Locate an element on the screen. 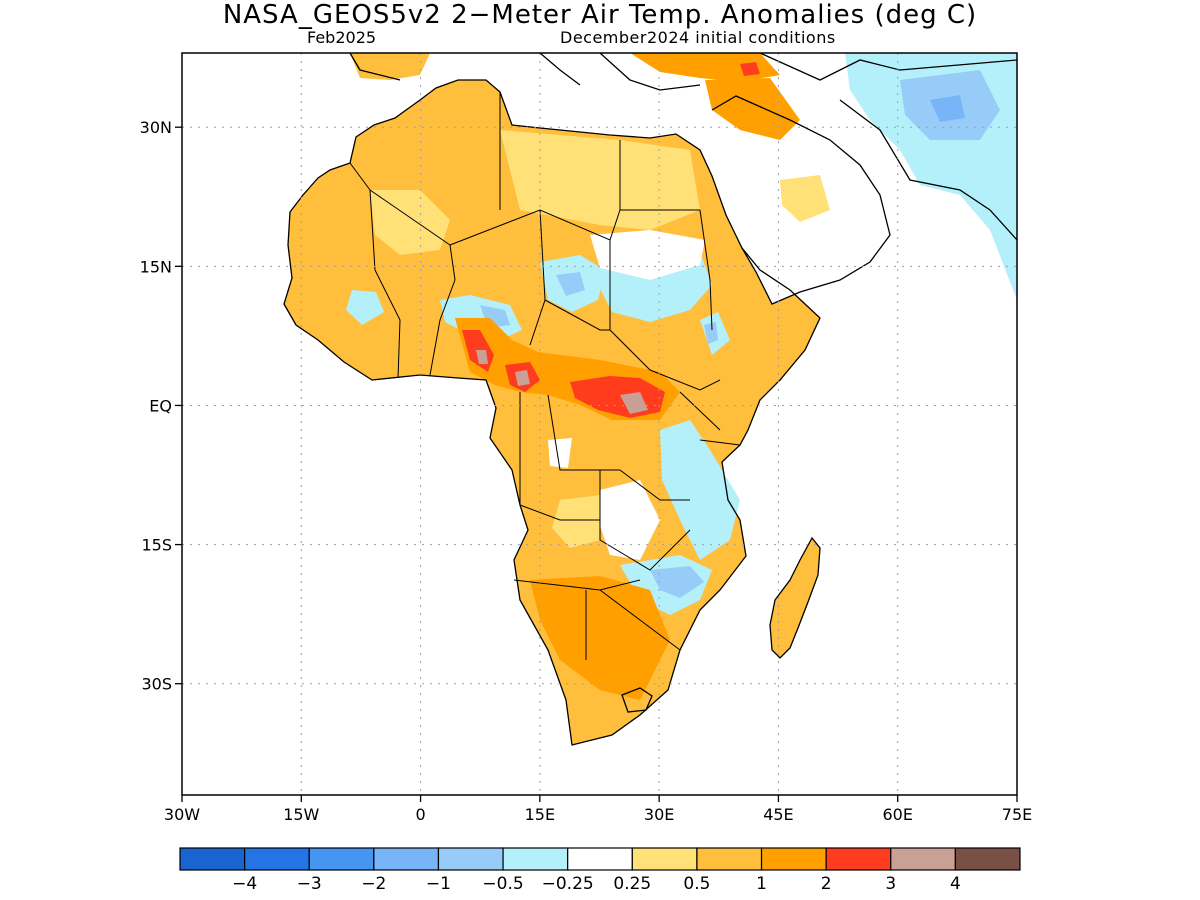  colorbar-label: 4 is located at coordinates (955, 884).